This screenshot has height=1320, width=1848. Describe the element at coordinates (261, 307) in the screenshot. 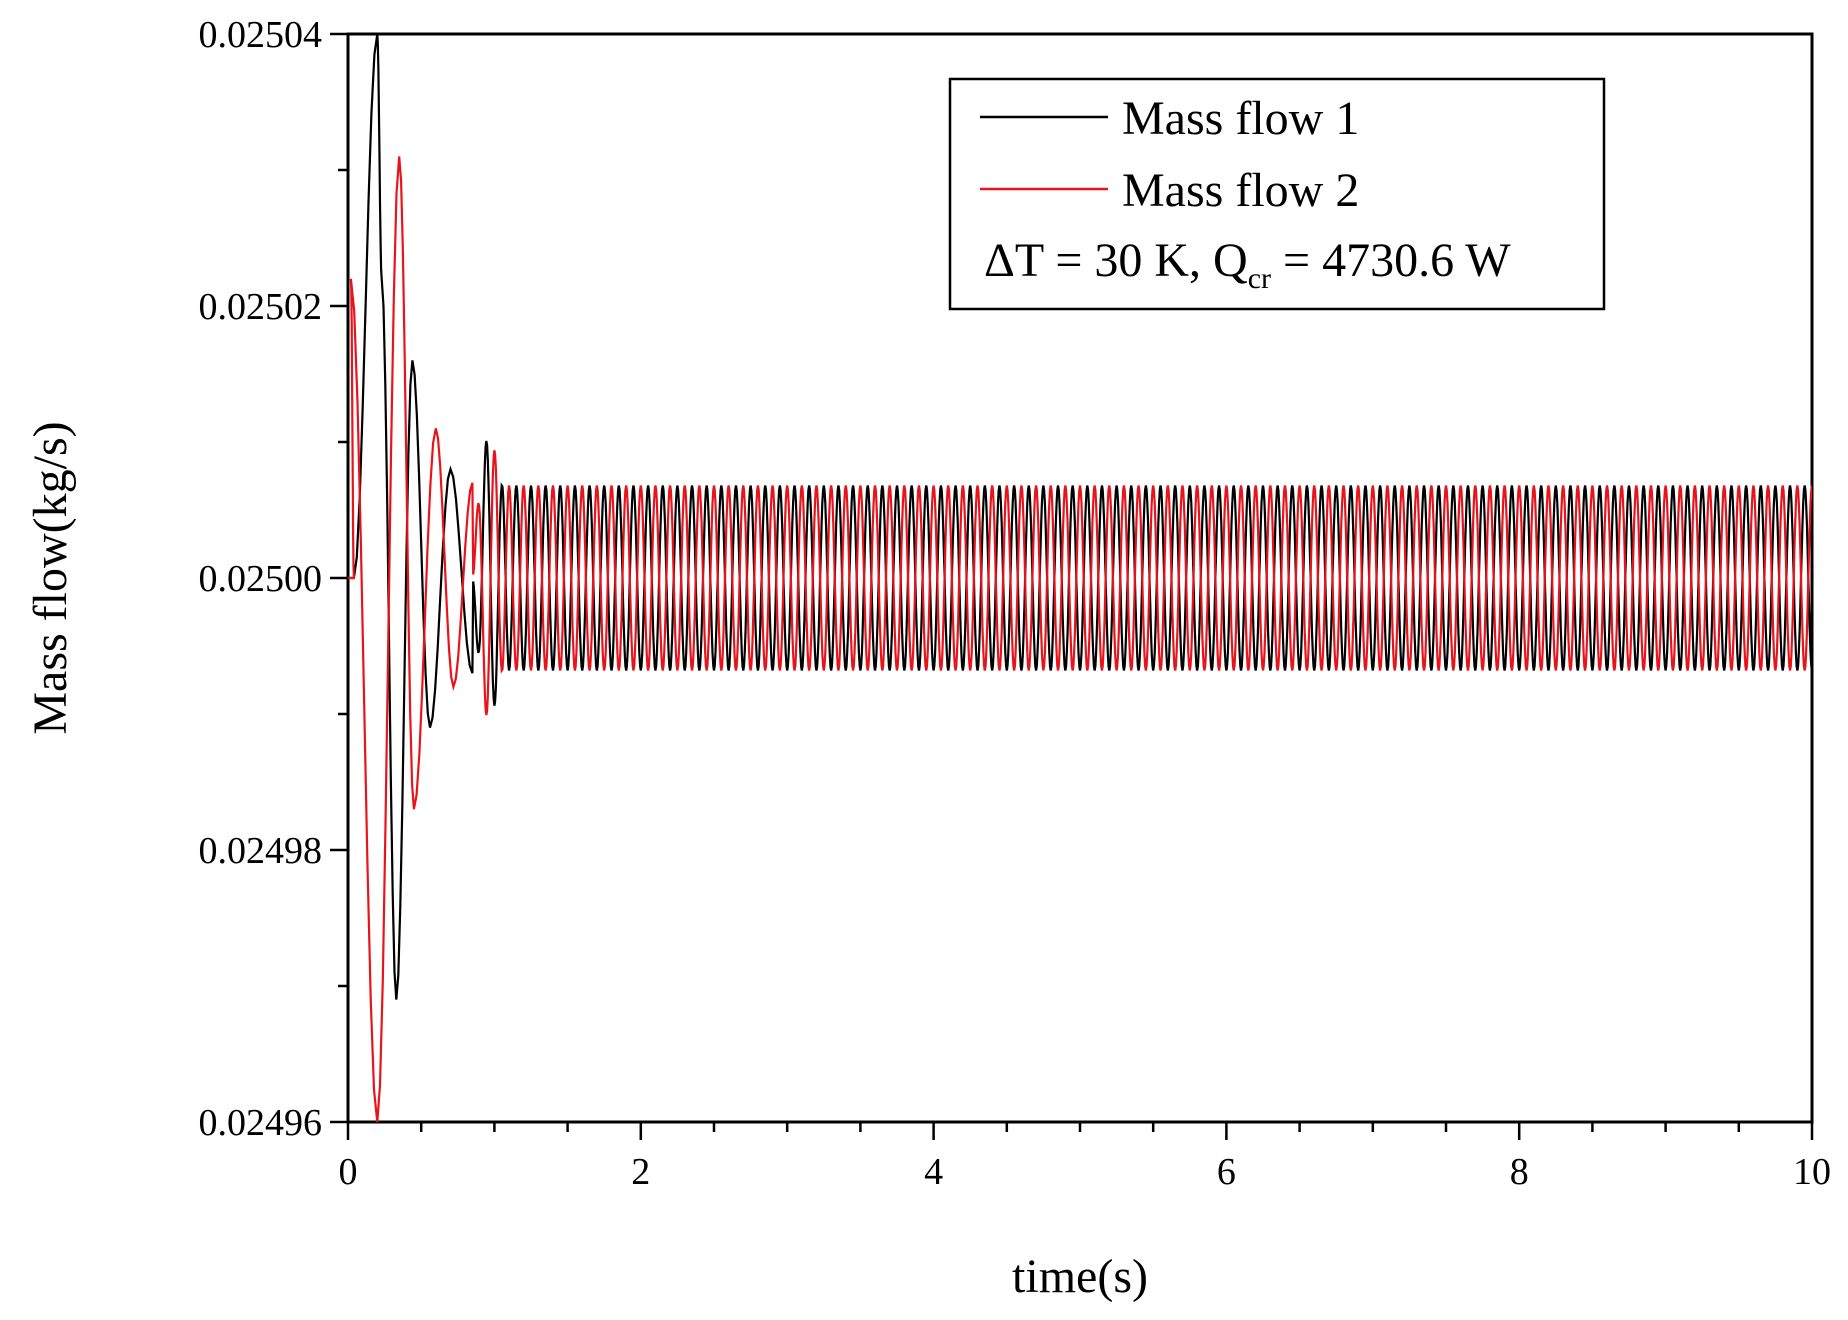

I see `y-tick-label: 0.02502` at that location.